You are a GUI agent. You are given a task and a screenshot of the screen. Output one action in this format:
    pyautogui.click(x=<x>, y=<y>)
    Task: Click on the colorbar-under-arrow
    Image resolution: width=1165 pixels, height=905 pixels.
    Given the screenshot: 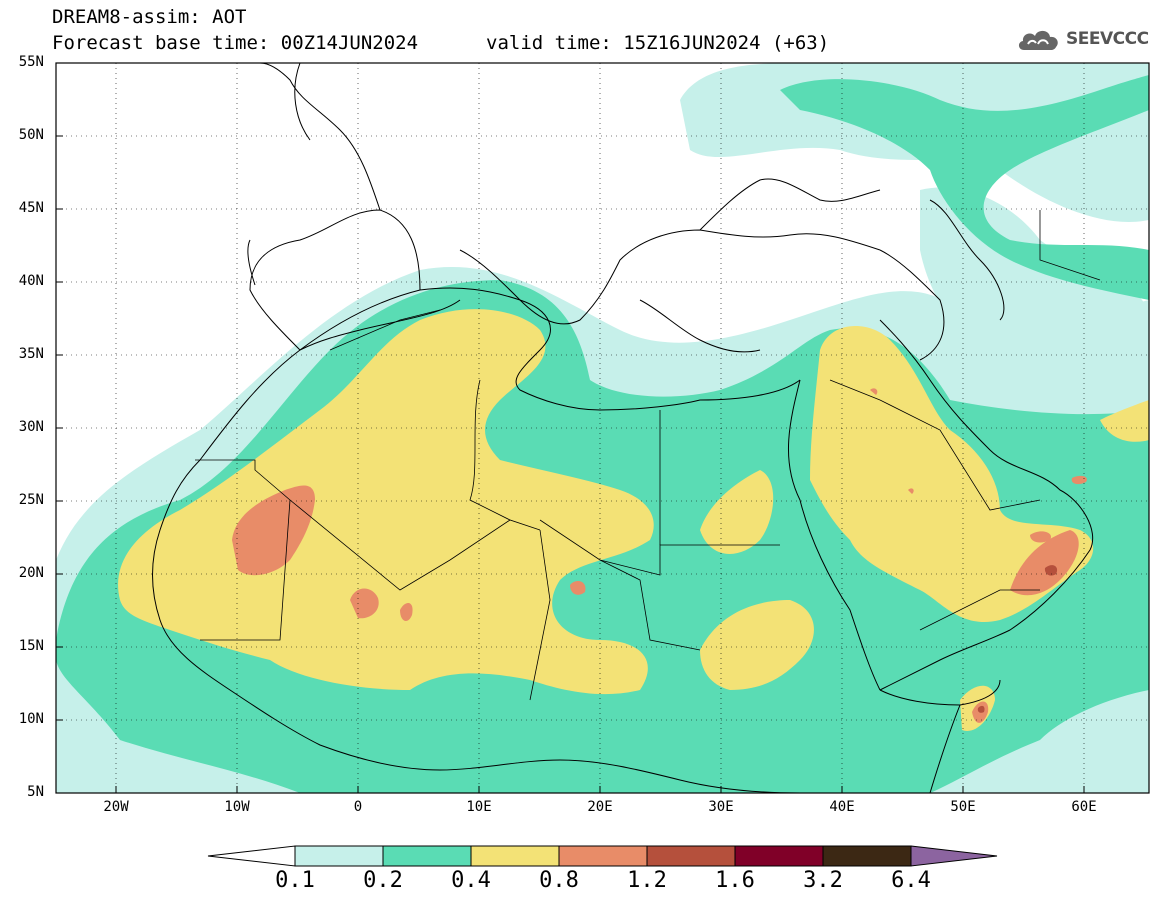 What is the action you would take?
    pyautogui.click(x=251, y=856)
    